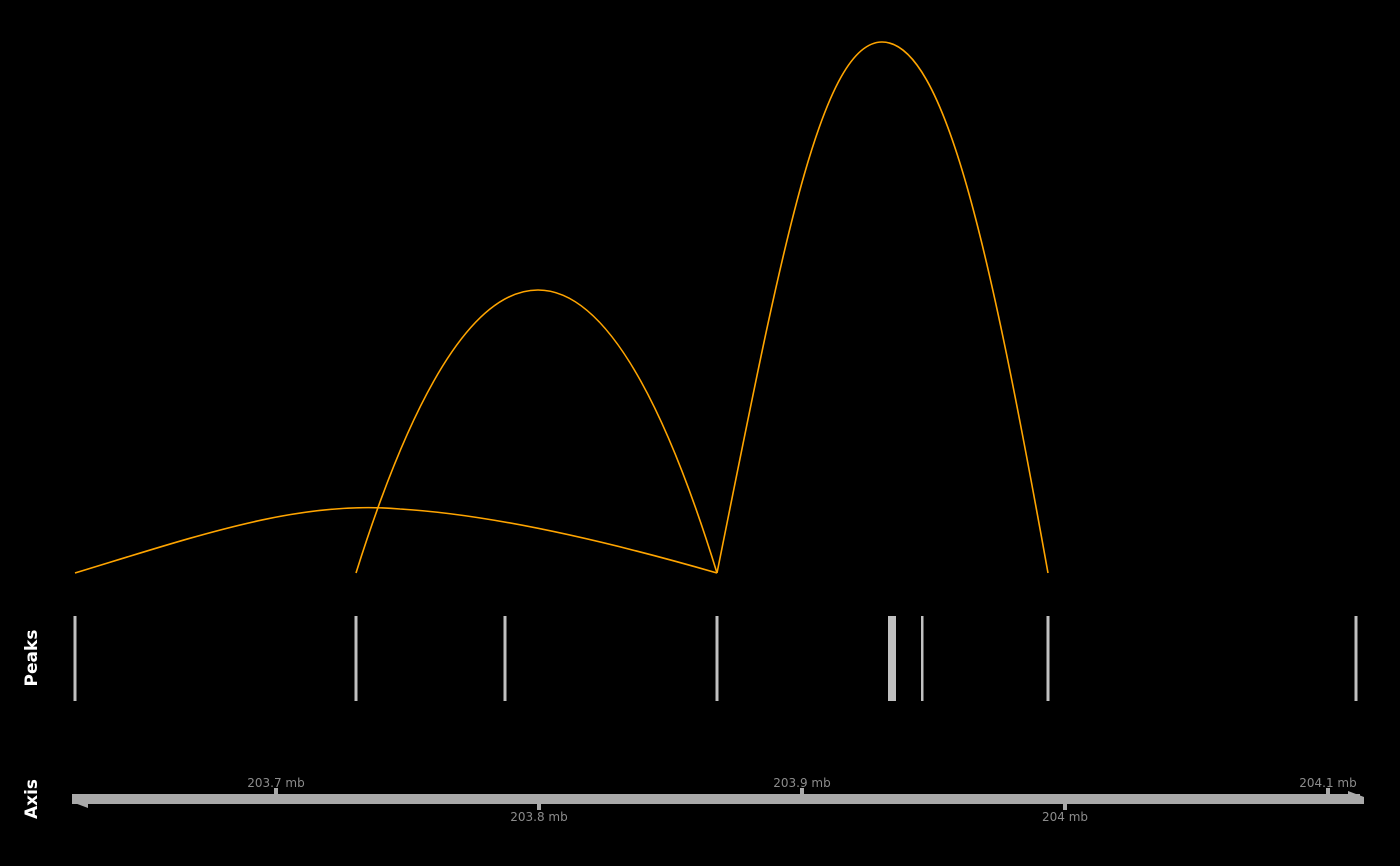 The width and height of the screenshot is (1400, 866). What do you see at coordinates (80, 801) in the screenshot?
I see `axis-arrow-left-icon` at bounding box center [80, 801].